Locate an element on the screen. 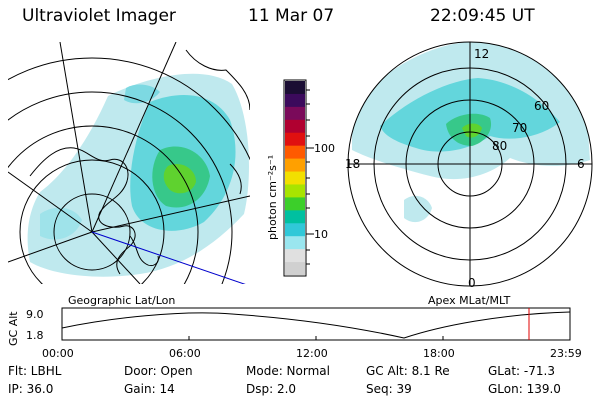 This screenshot has height=400, width=600. observation-time: 22:09:45 UT is located at coordinates (482, 16).